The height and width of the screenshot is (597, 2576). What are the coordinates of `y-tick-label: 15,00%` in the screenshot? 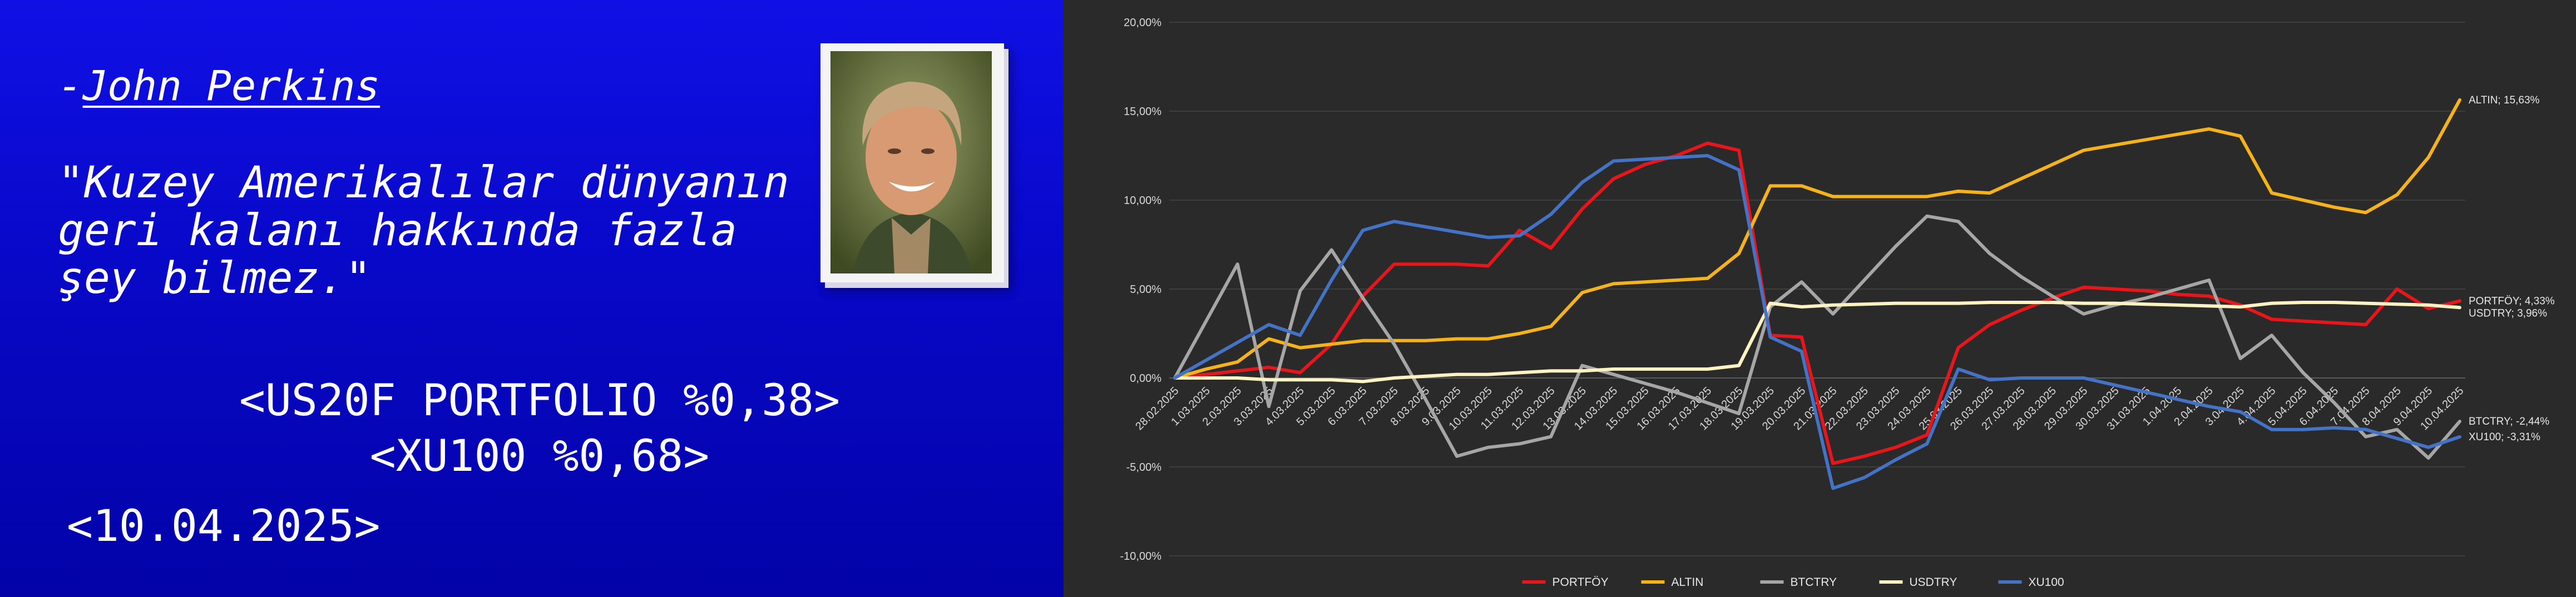 It's located at (1143, 112).